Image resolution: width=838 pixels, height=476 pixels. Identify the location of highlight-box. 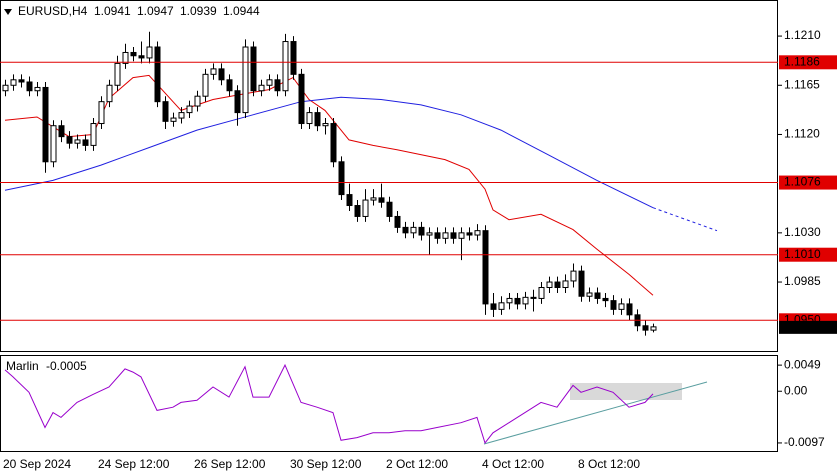
(626, 391).